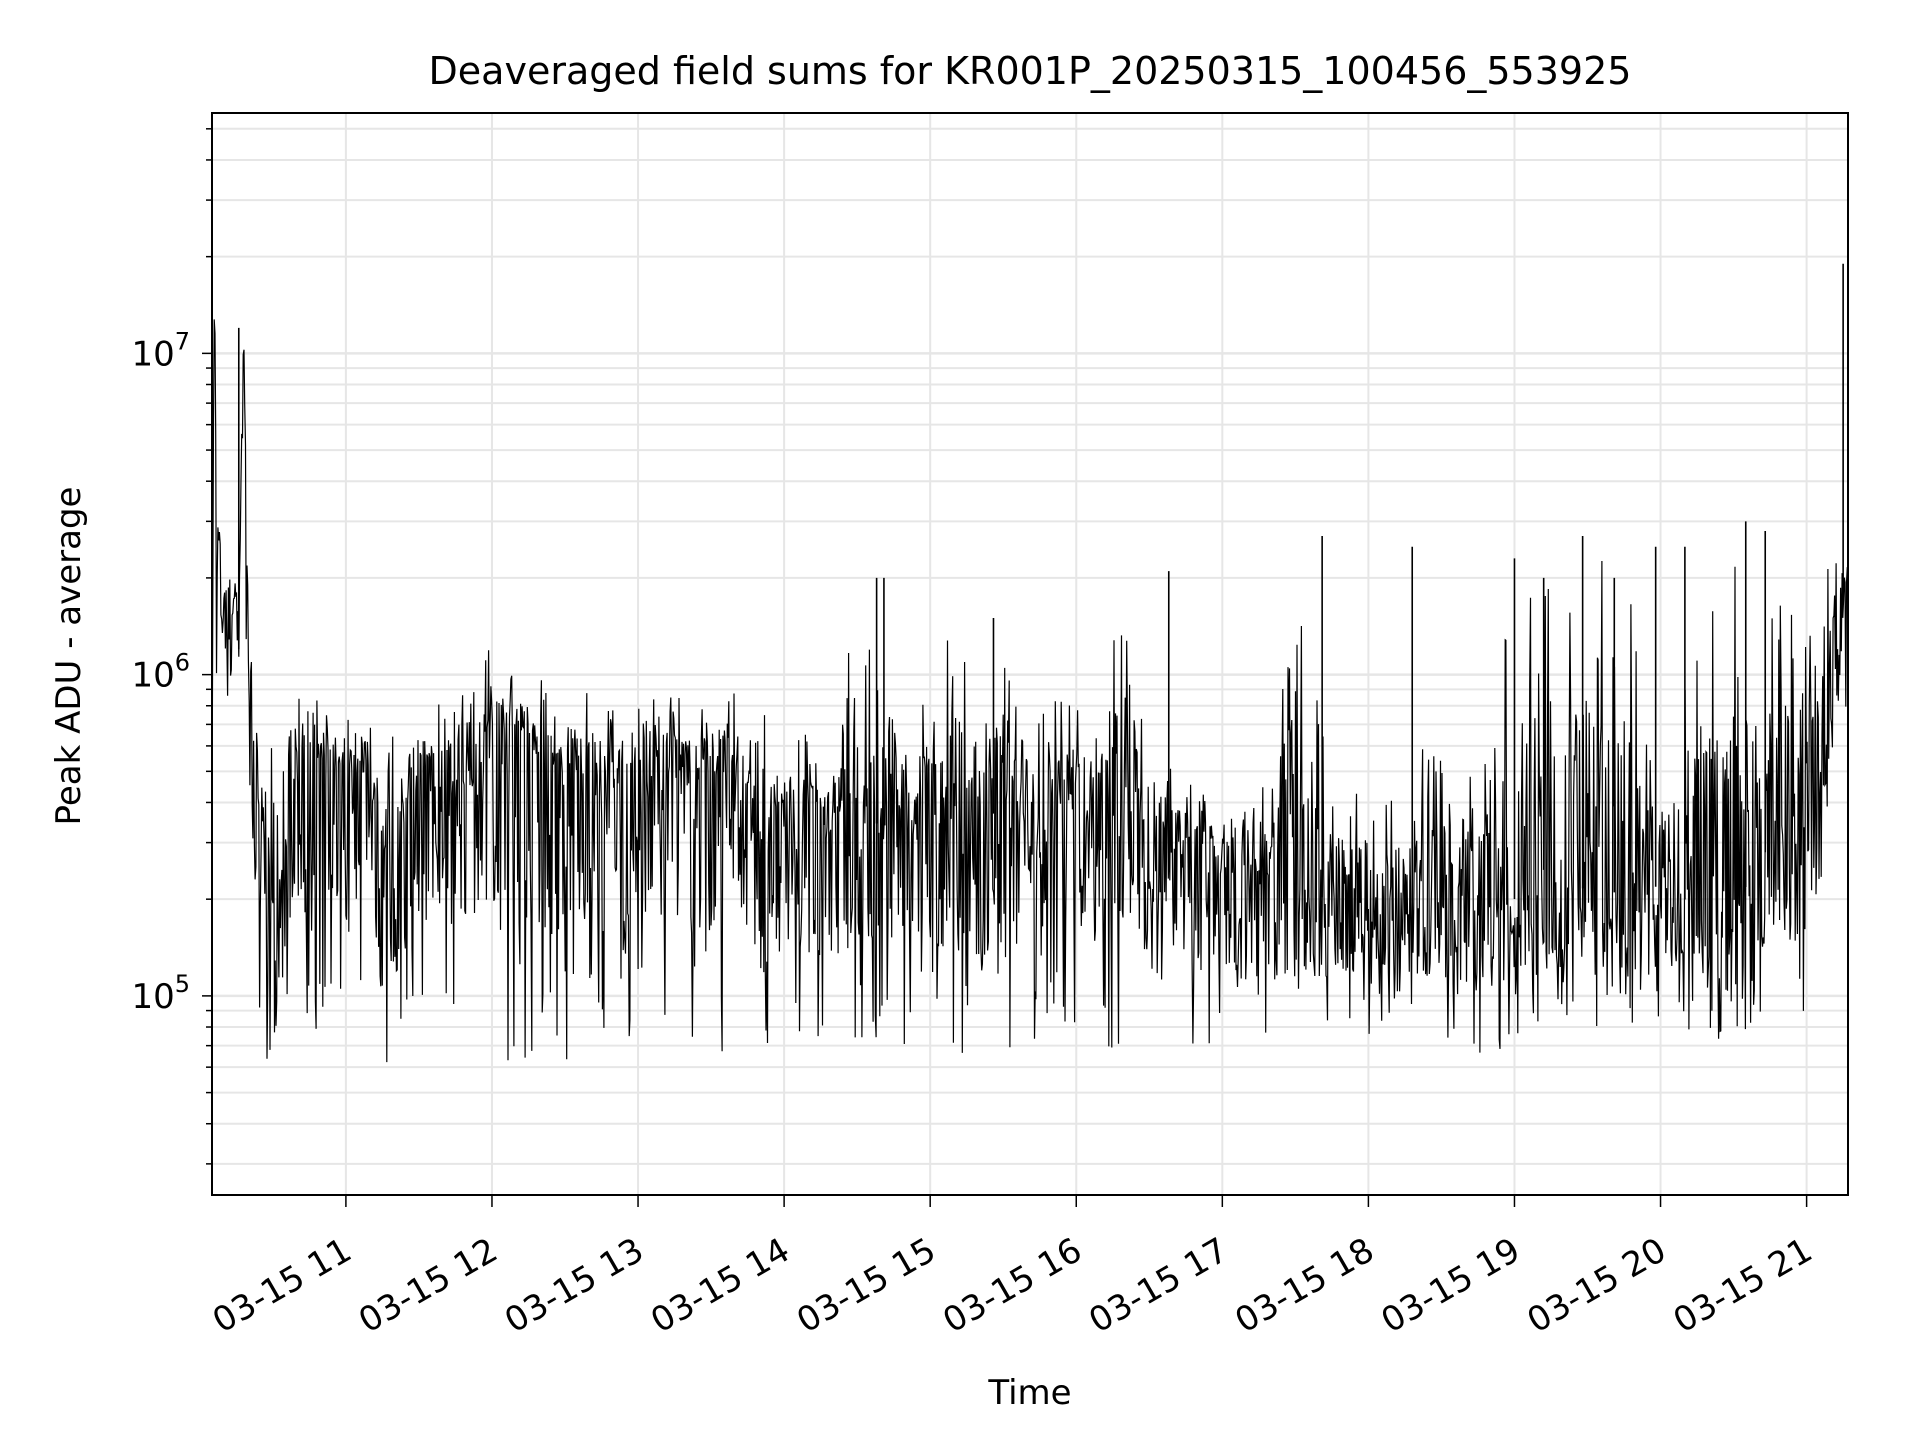 This screenshot has width=1920, height=1440. I want to click on y-tick-label: 10⁷, so click(160, 350).